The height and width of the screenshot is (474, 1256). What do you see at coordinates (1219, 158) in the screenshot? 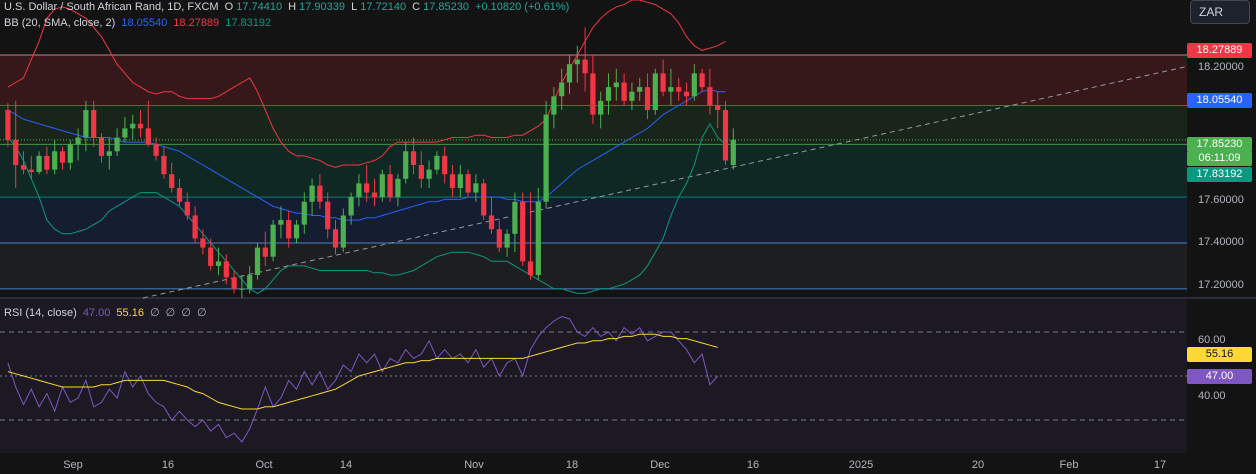
I see `countdown-tag: 06:11:09` at bounding box center [1219, 158].